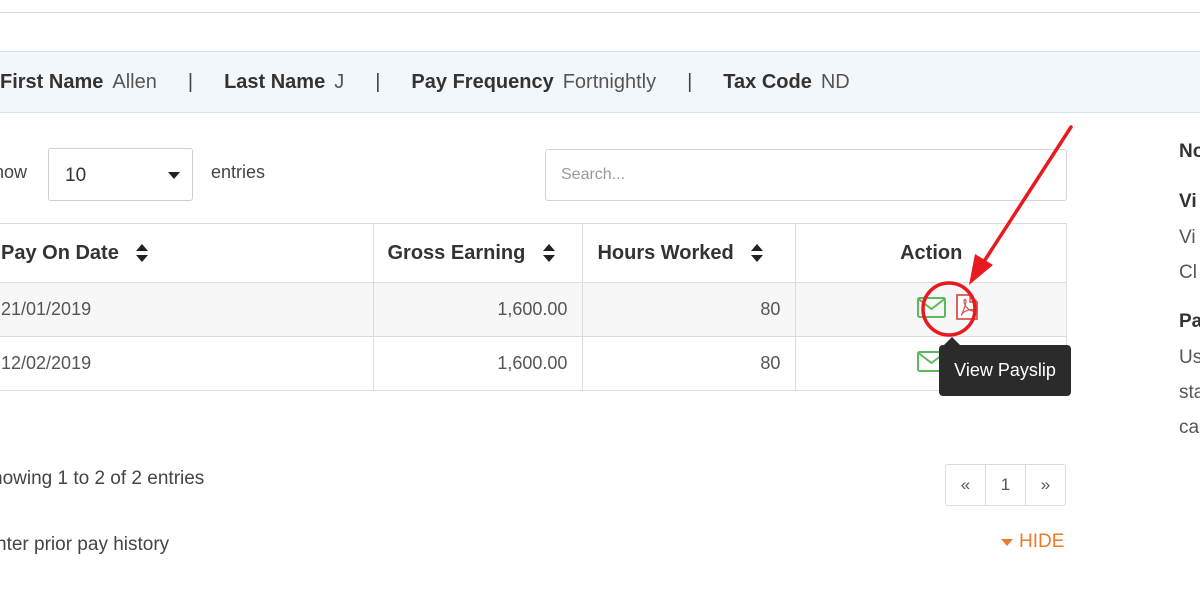  I want to click on column-header-label: Hours Worked, so click(665, 252).